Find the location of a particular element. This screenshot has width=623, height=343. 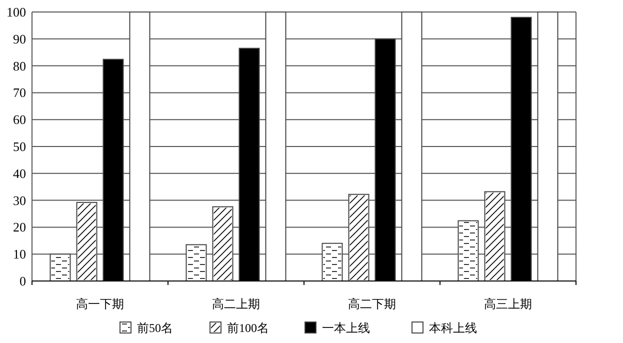

x-tick-label: 高一下期 is located at coordinates (100, 304).